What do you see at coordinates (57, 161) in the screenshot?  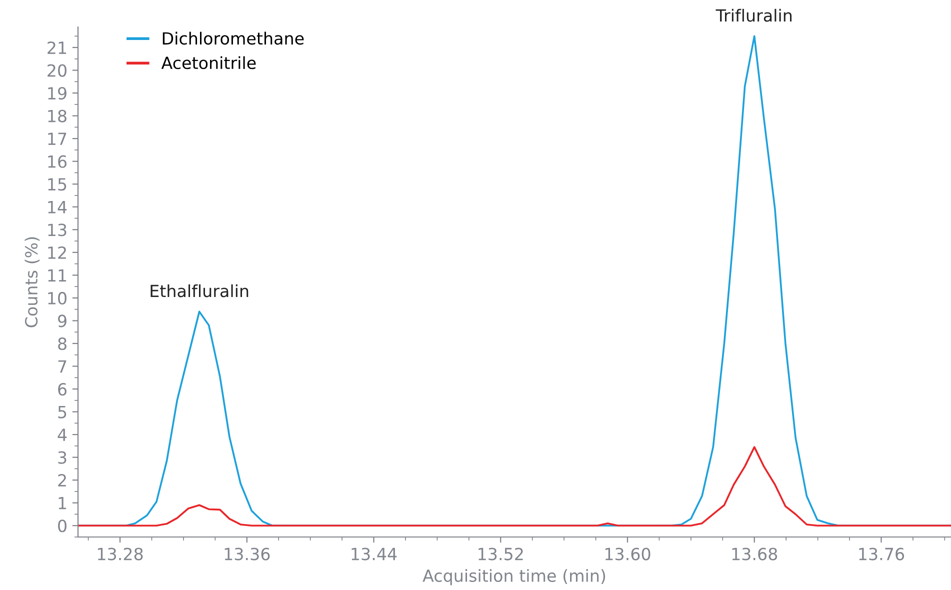 I see `y-tick-label: 16` at bounding box center [57, 161].